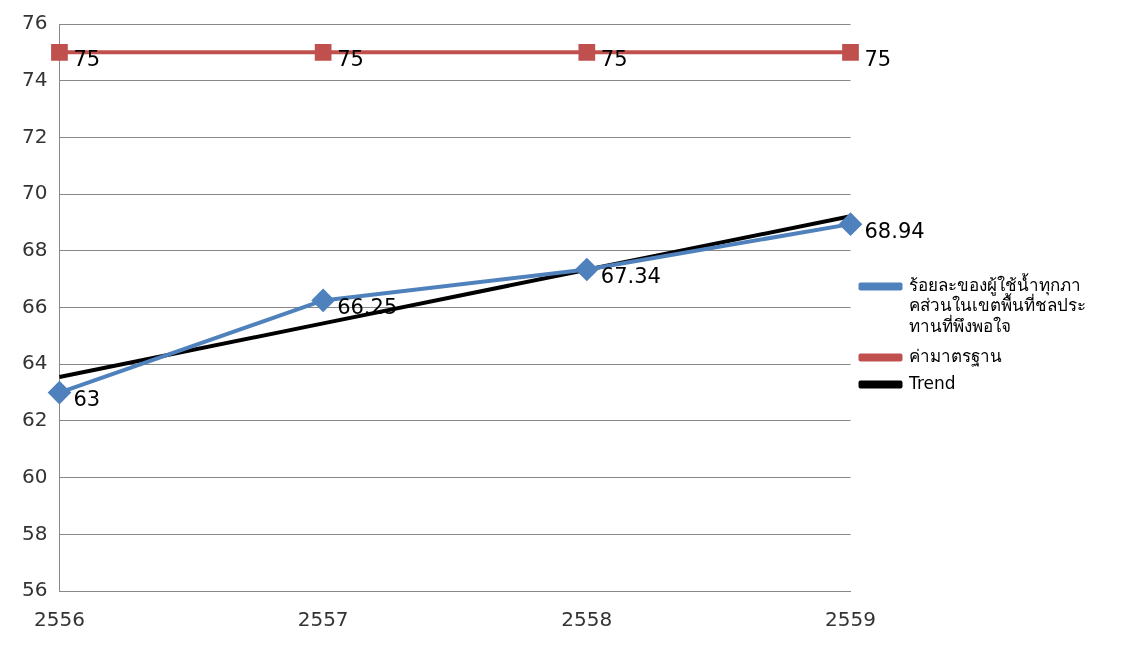 The height and width of the screenshot is (661, 1131). Describe the element at coordinates (323, 619) in the screenshot. I see `x-tick-label: 2557` at that location.